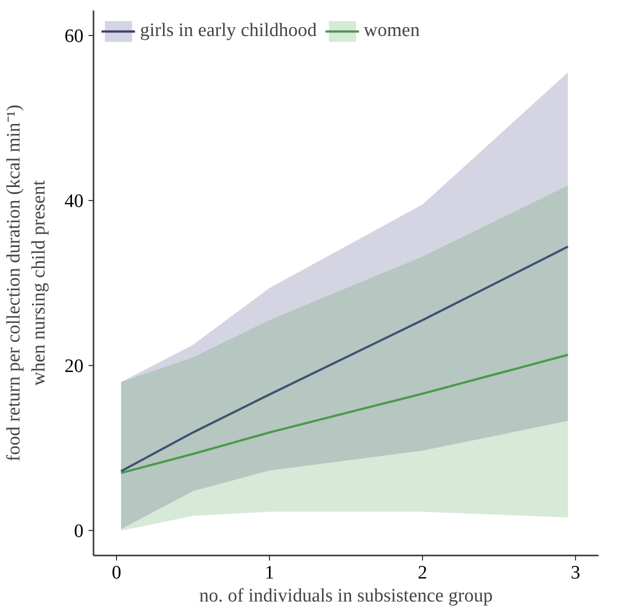 This screenshot has width=618, height=609. What do you see at coordinates (344, 414) in the screenshot?
I see `line-series` at bounding box center [344, 414].